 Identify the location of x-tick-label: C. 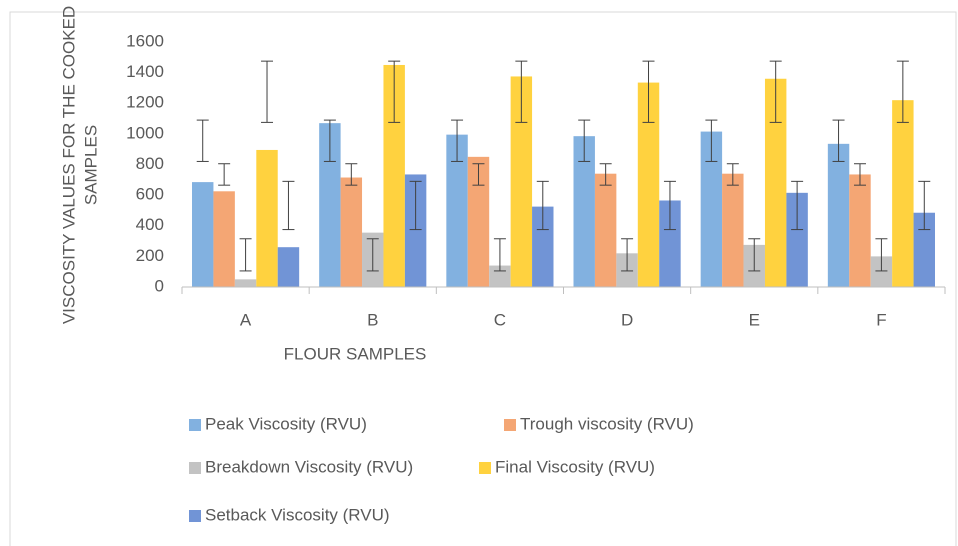
(500, 319).